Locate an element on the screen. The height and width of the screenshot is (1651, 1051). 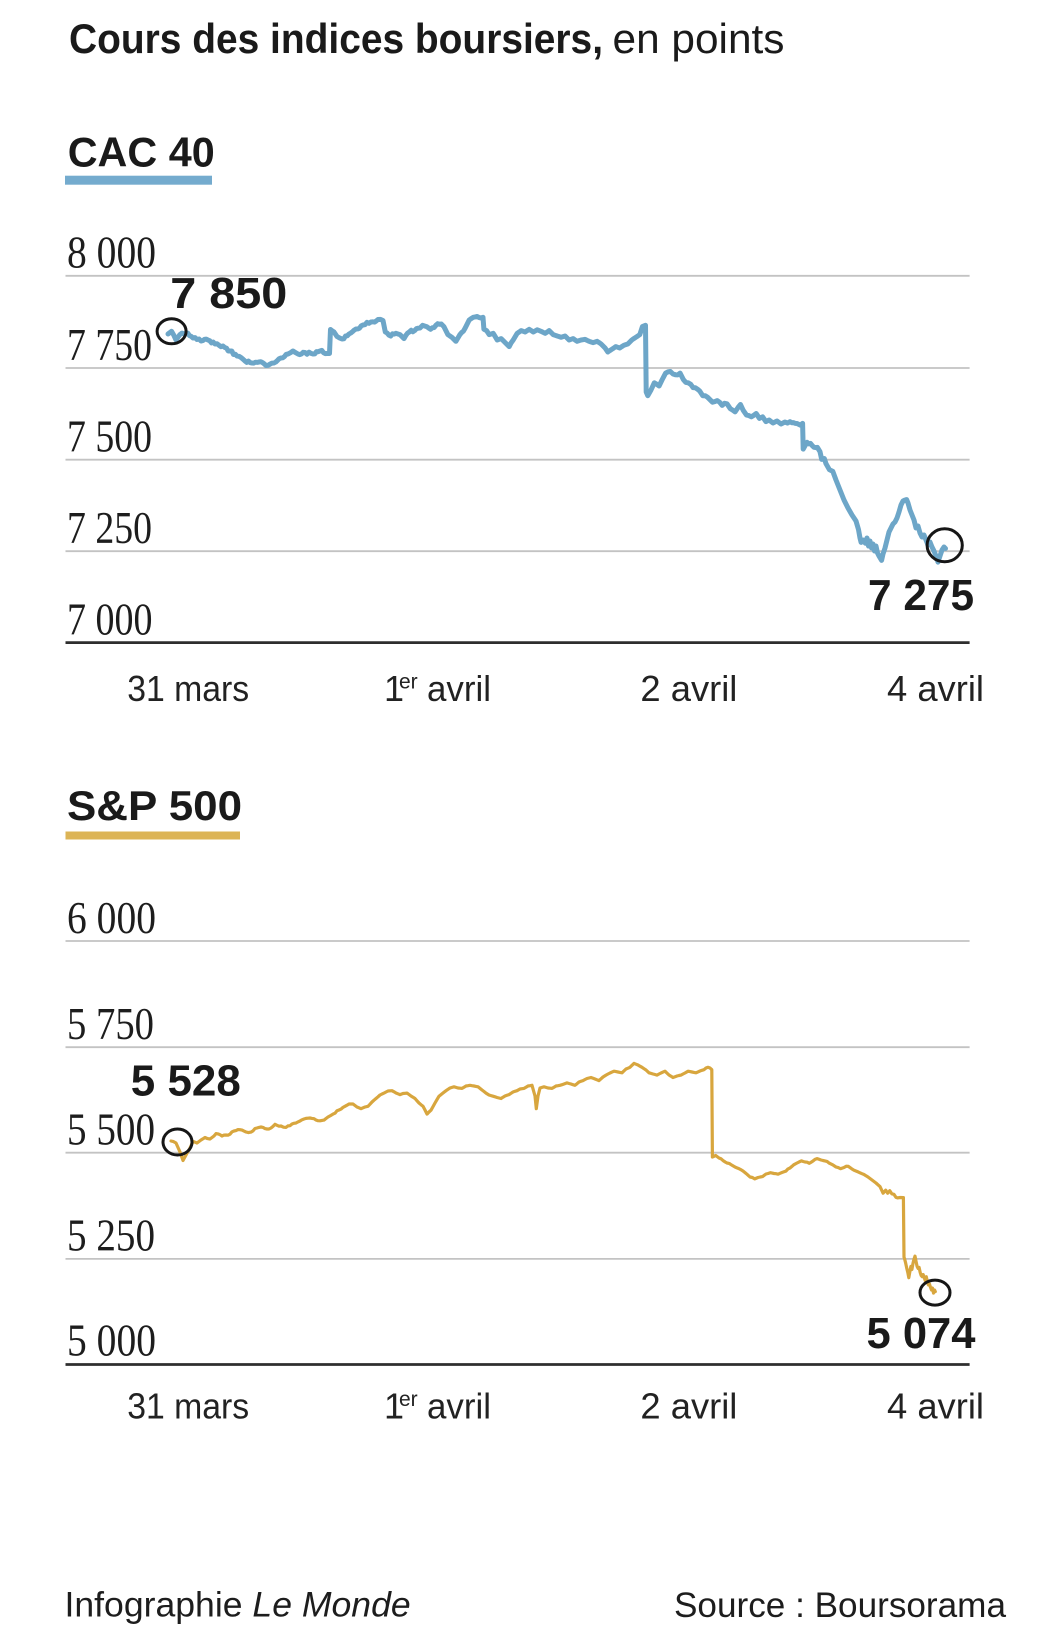
svg-text: en points is located at coordinates (699, 38).